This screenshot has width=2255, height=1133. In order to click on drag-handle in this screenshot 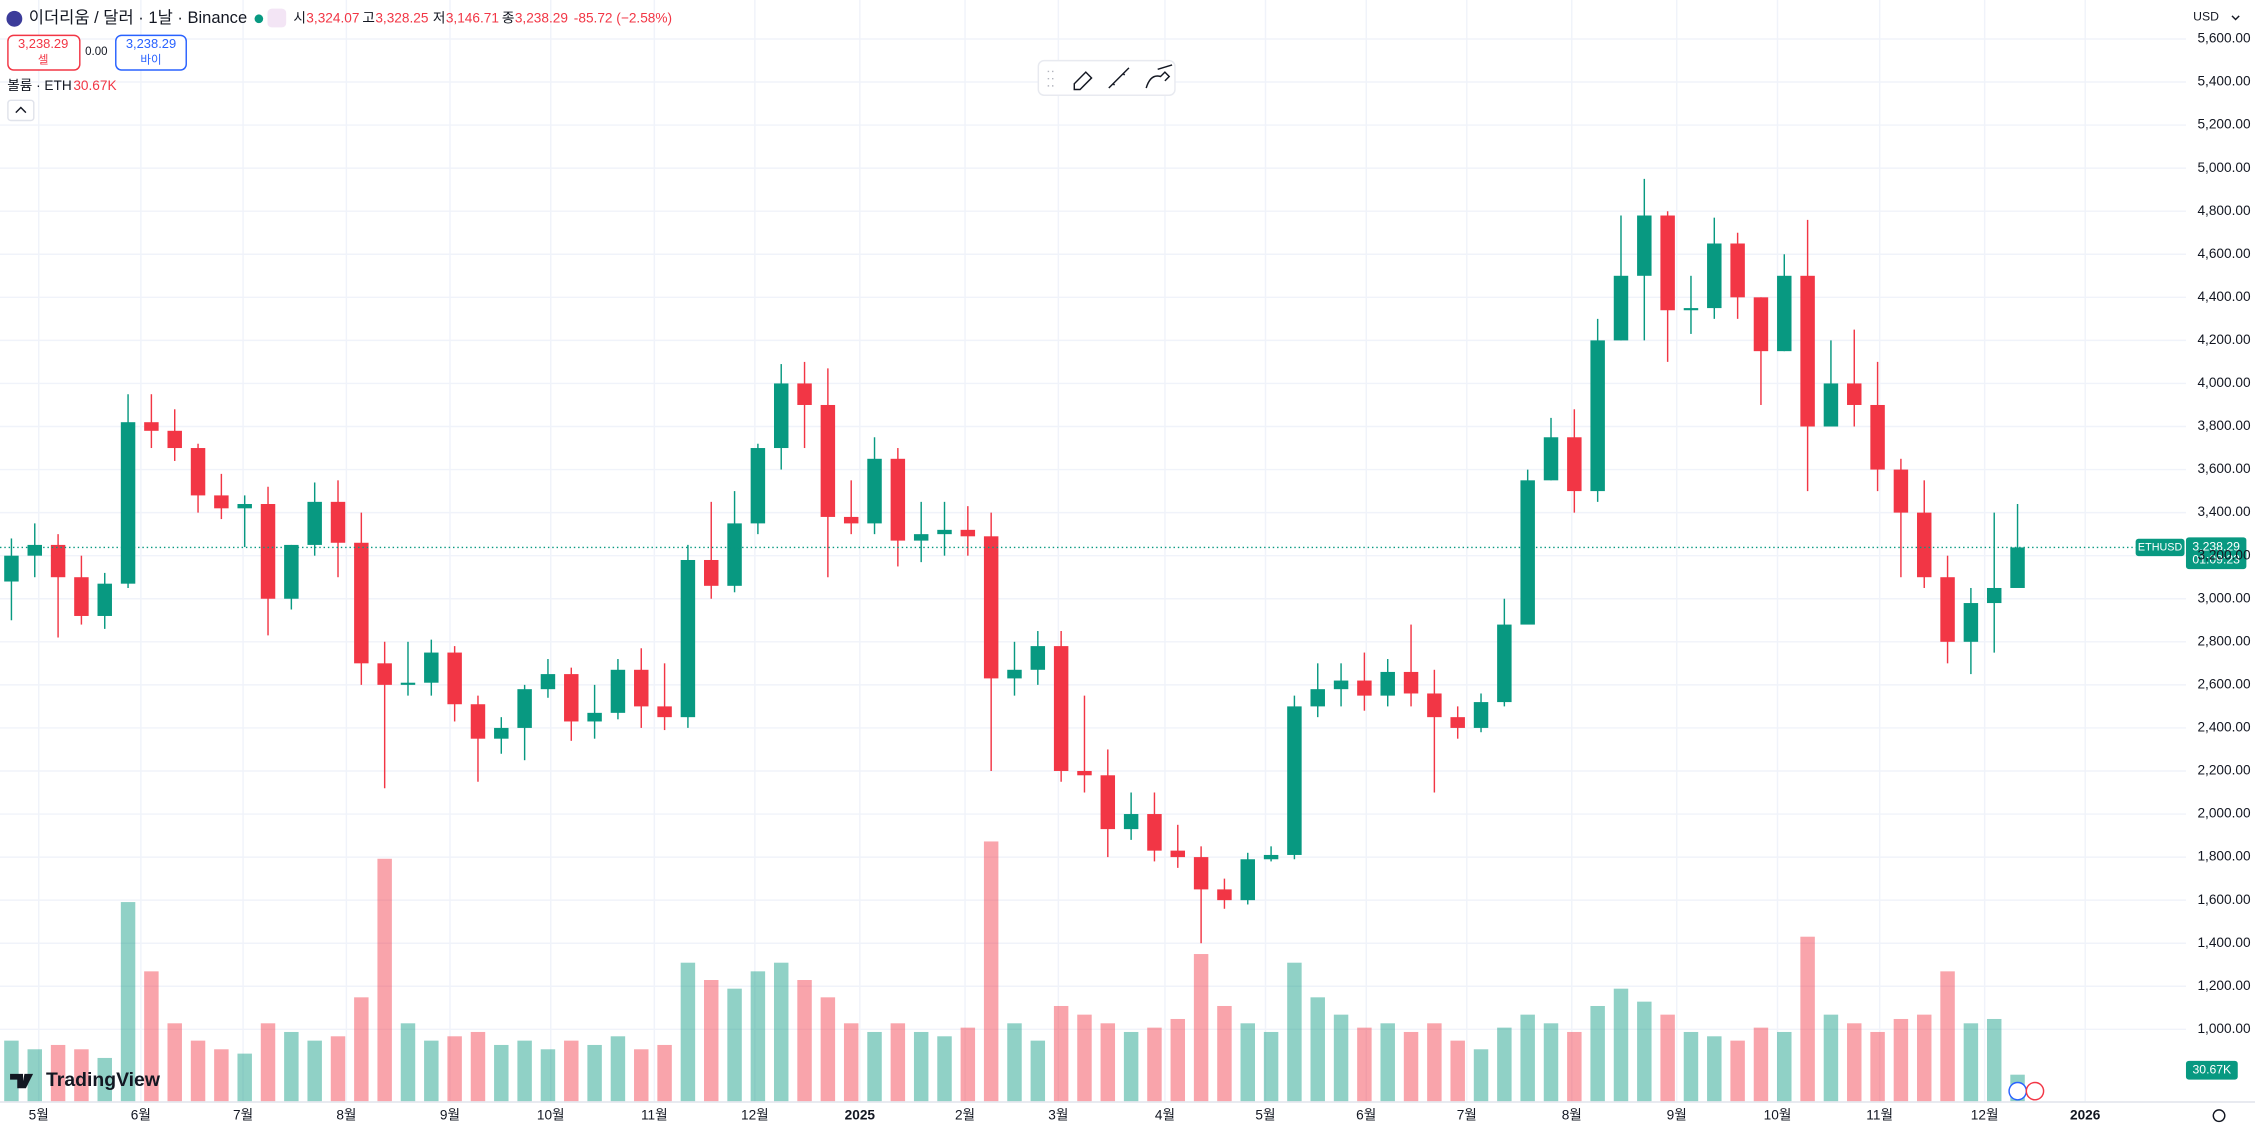, I will do `click(1050, 78)`.